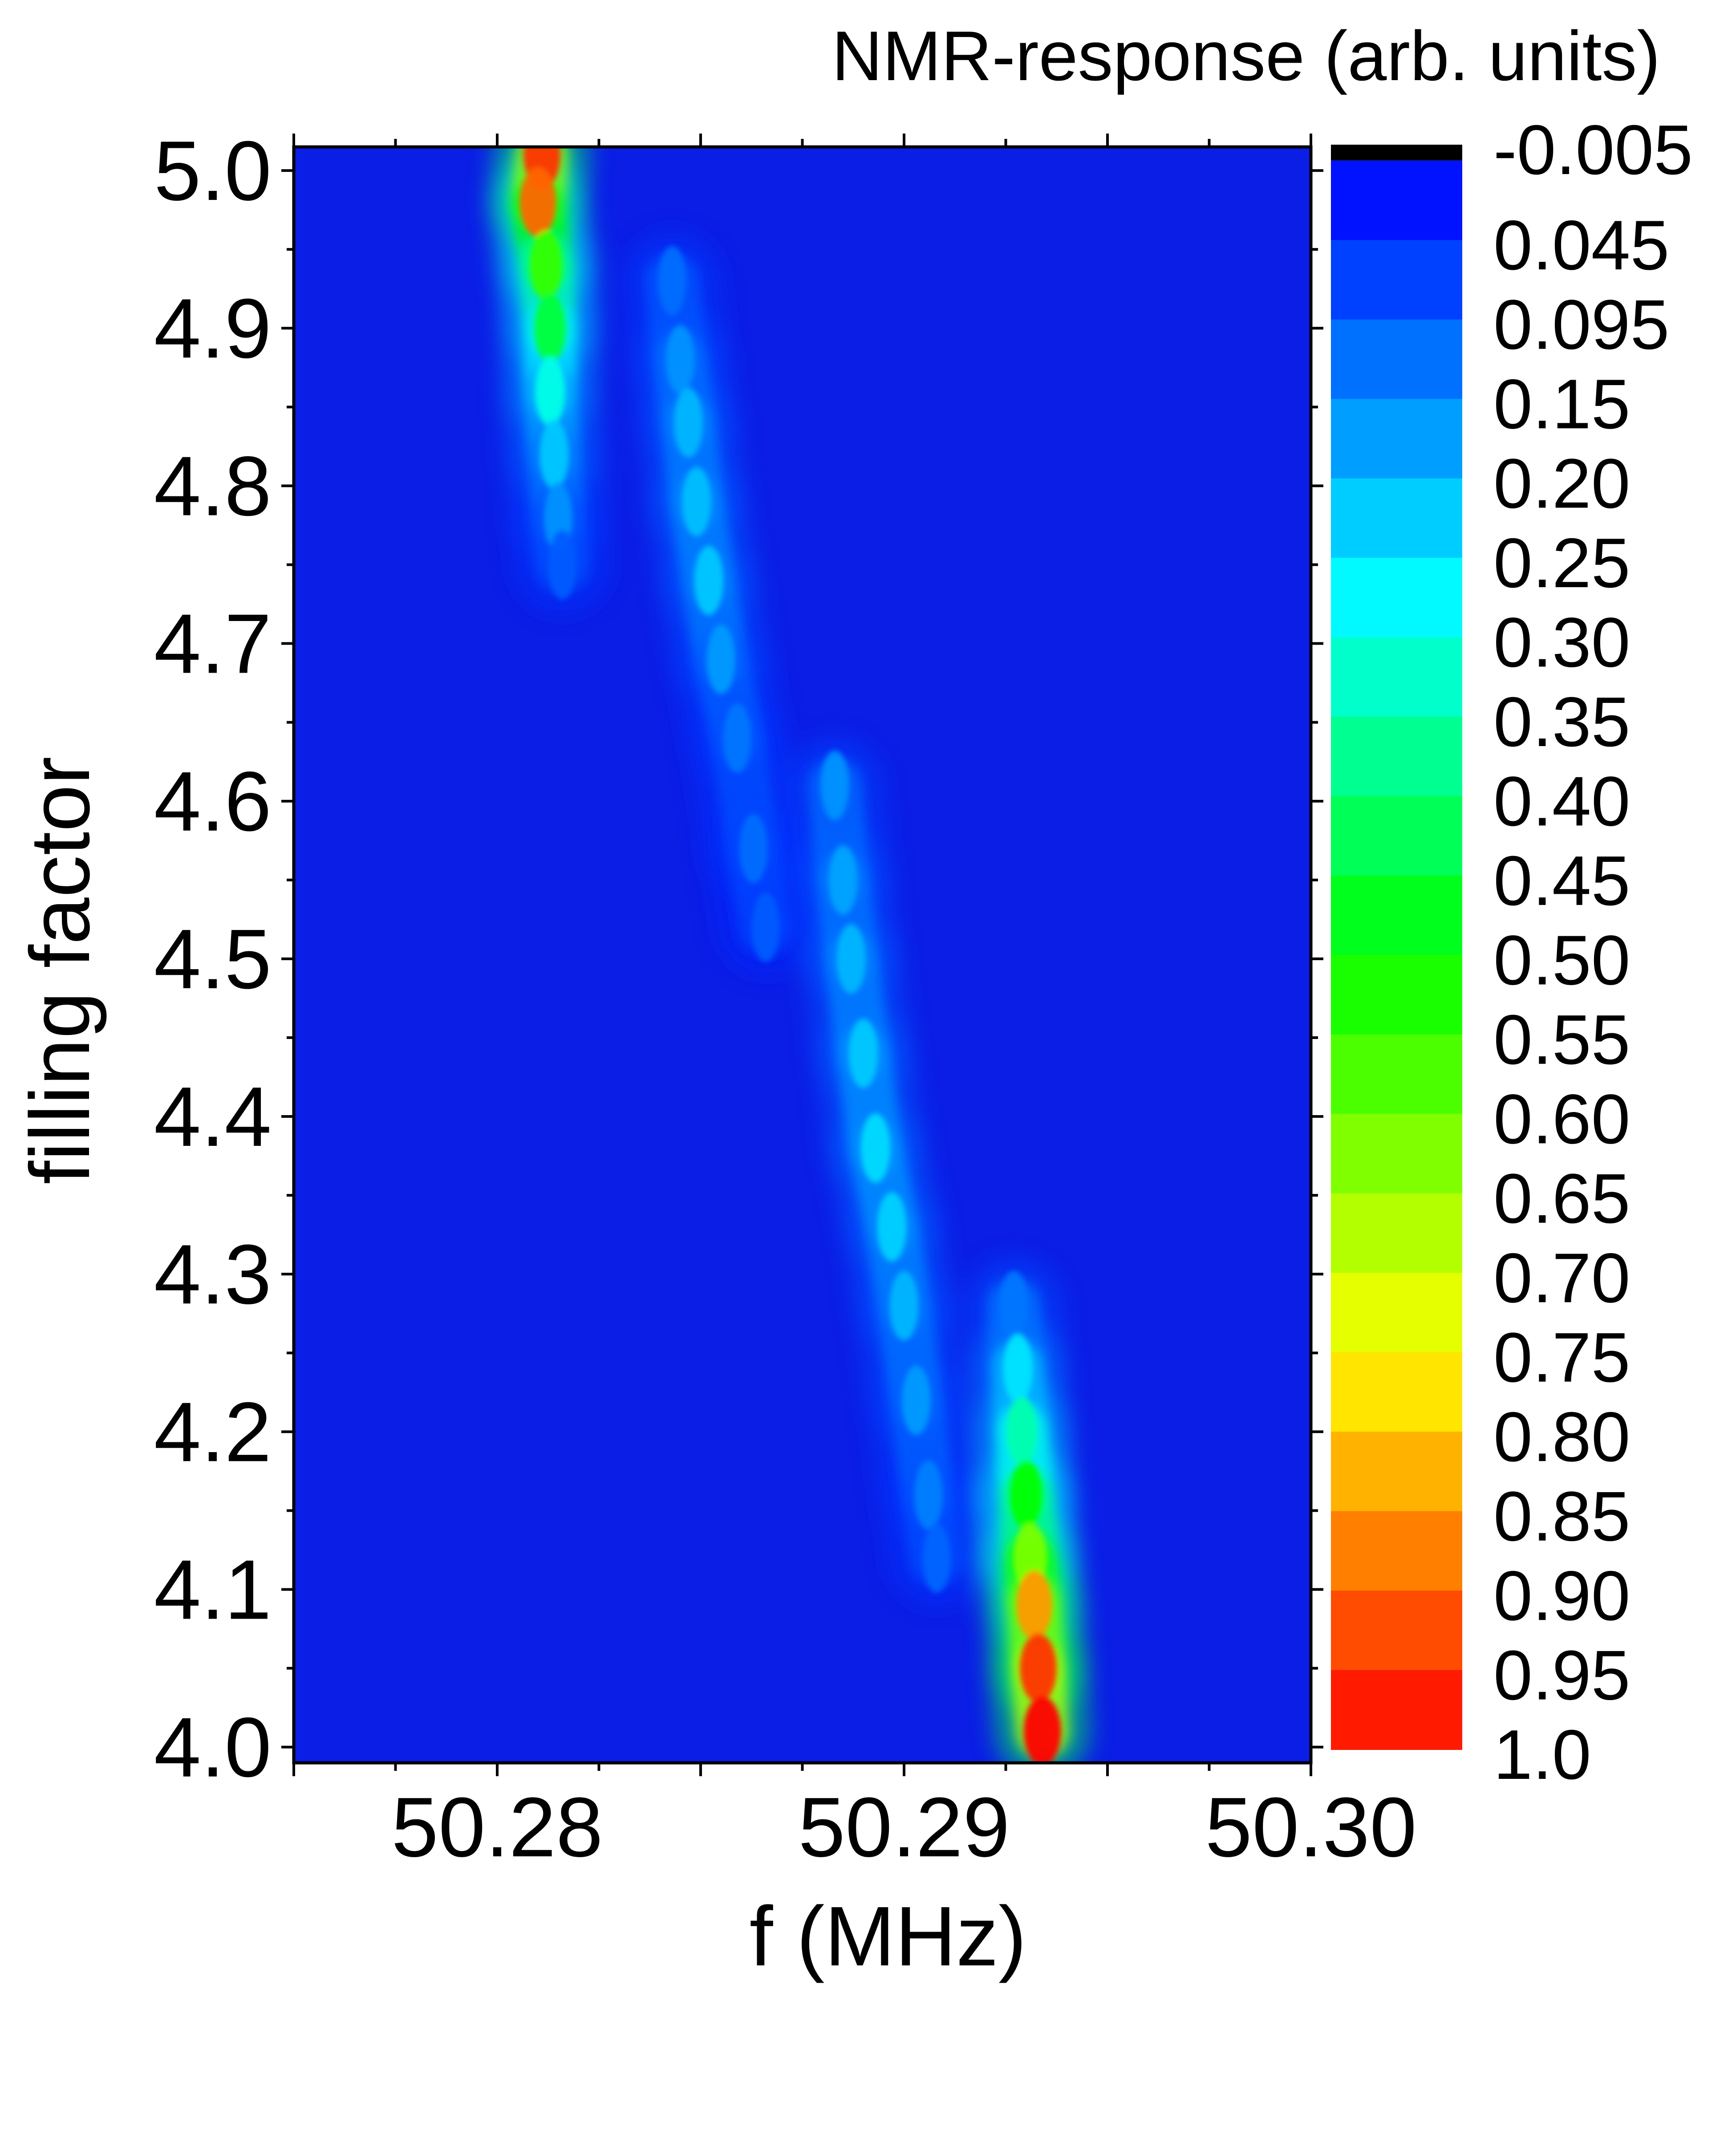 This screenshot has height=2139, width=1736. What do you see at coordinates (213, 1748) in the screenshot?
I see `y-tick-label: 4.0` at bounding box center [213, 1748].